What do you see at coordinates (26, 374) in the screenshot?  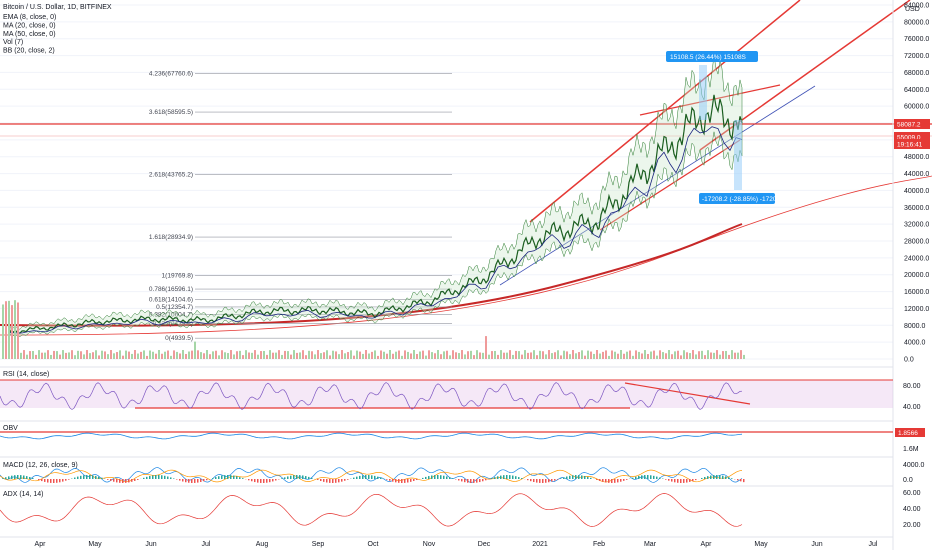 I see `rsi-label: RSI (14, close)` at bounding box center [26, 374].